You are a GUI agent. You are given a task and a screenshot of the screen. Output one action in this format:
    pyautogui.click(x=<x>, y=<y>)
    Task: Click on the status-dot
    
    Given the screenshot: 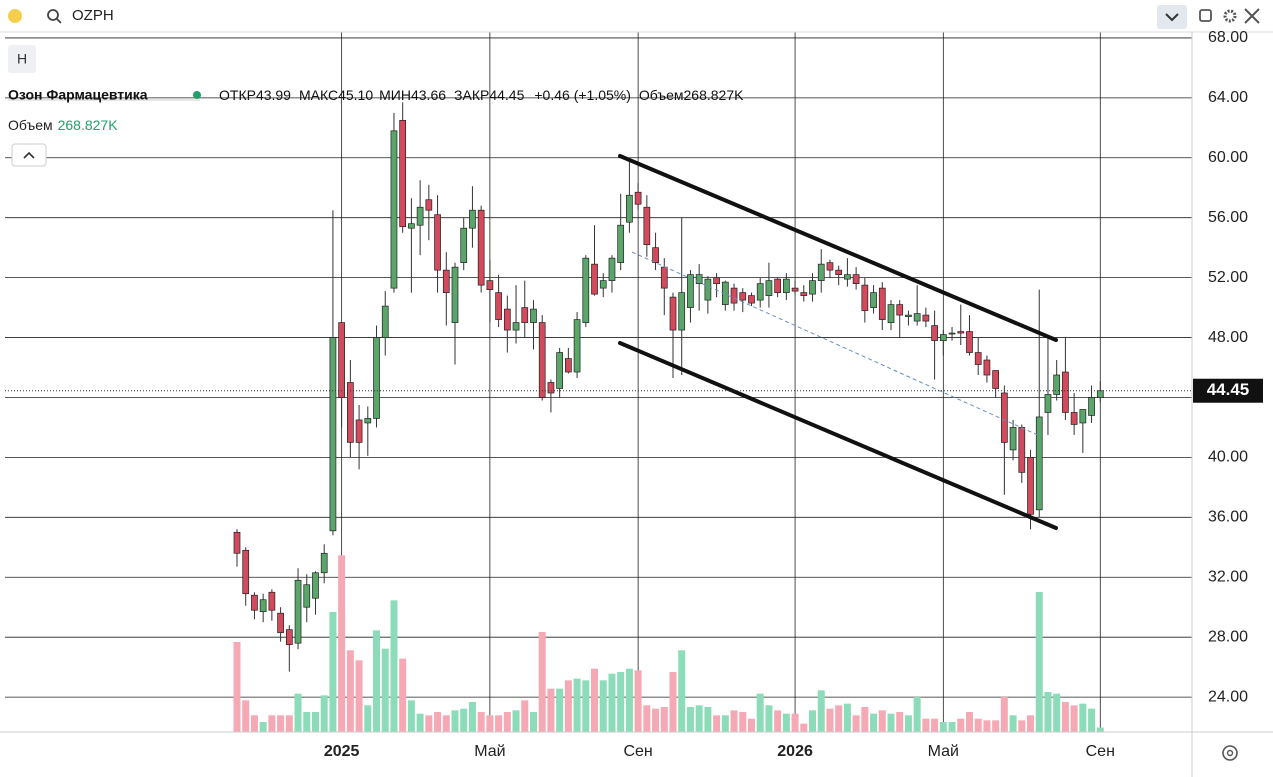 What is the action you would take?
    pyautogui.click(x=197, y=95)
    